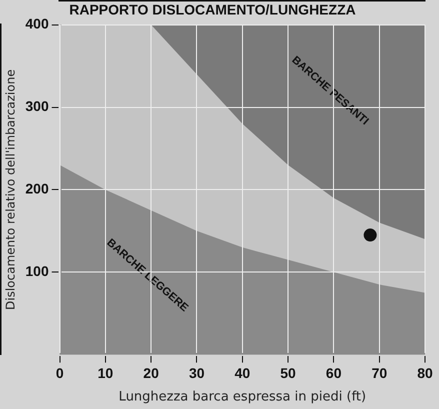 The height and width of the screenshot is (409, 439). Describe the element at coordinates (151, 372) in the screenshot. I see `x-tick-label: 20` at that location.